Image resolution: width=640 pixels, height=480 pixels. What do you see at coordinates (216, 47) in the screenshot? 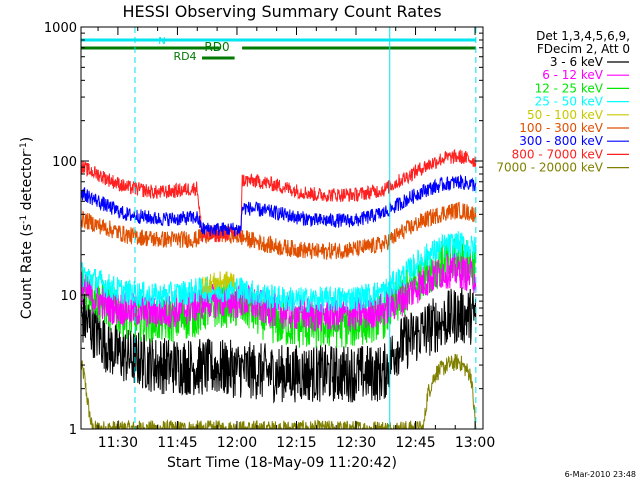
I see `flag-label: RD0` at bounding box center [216, 47].